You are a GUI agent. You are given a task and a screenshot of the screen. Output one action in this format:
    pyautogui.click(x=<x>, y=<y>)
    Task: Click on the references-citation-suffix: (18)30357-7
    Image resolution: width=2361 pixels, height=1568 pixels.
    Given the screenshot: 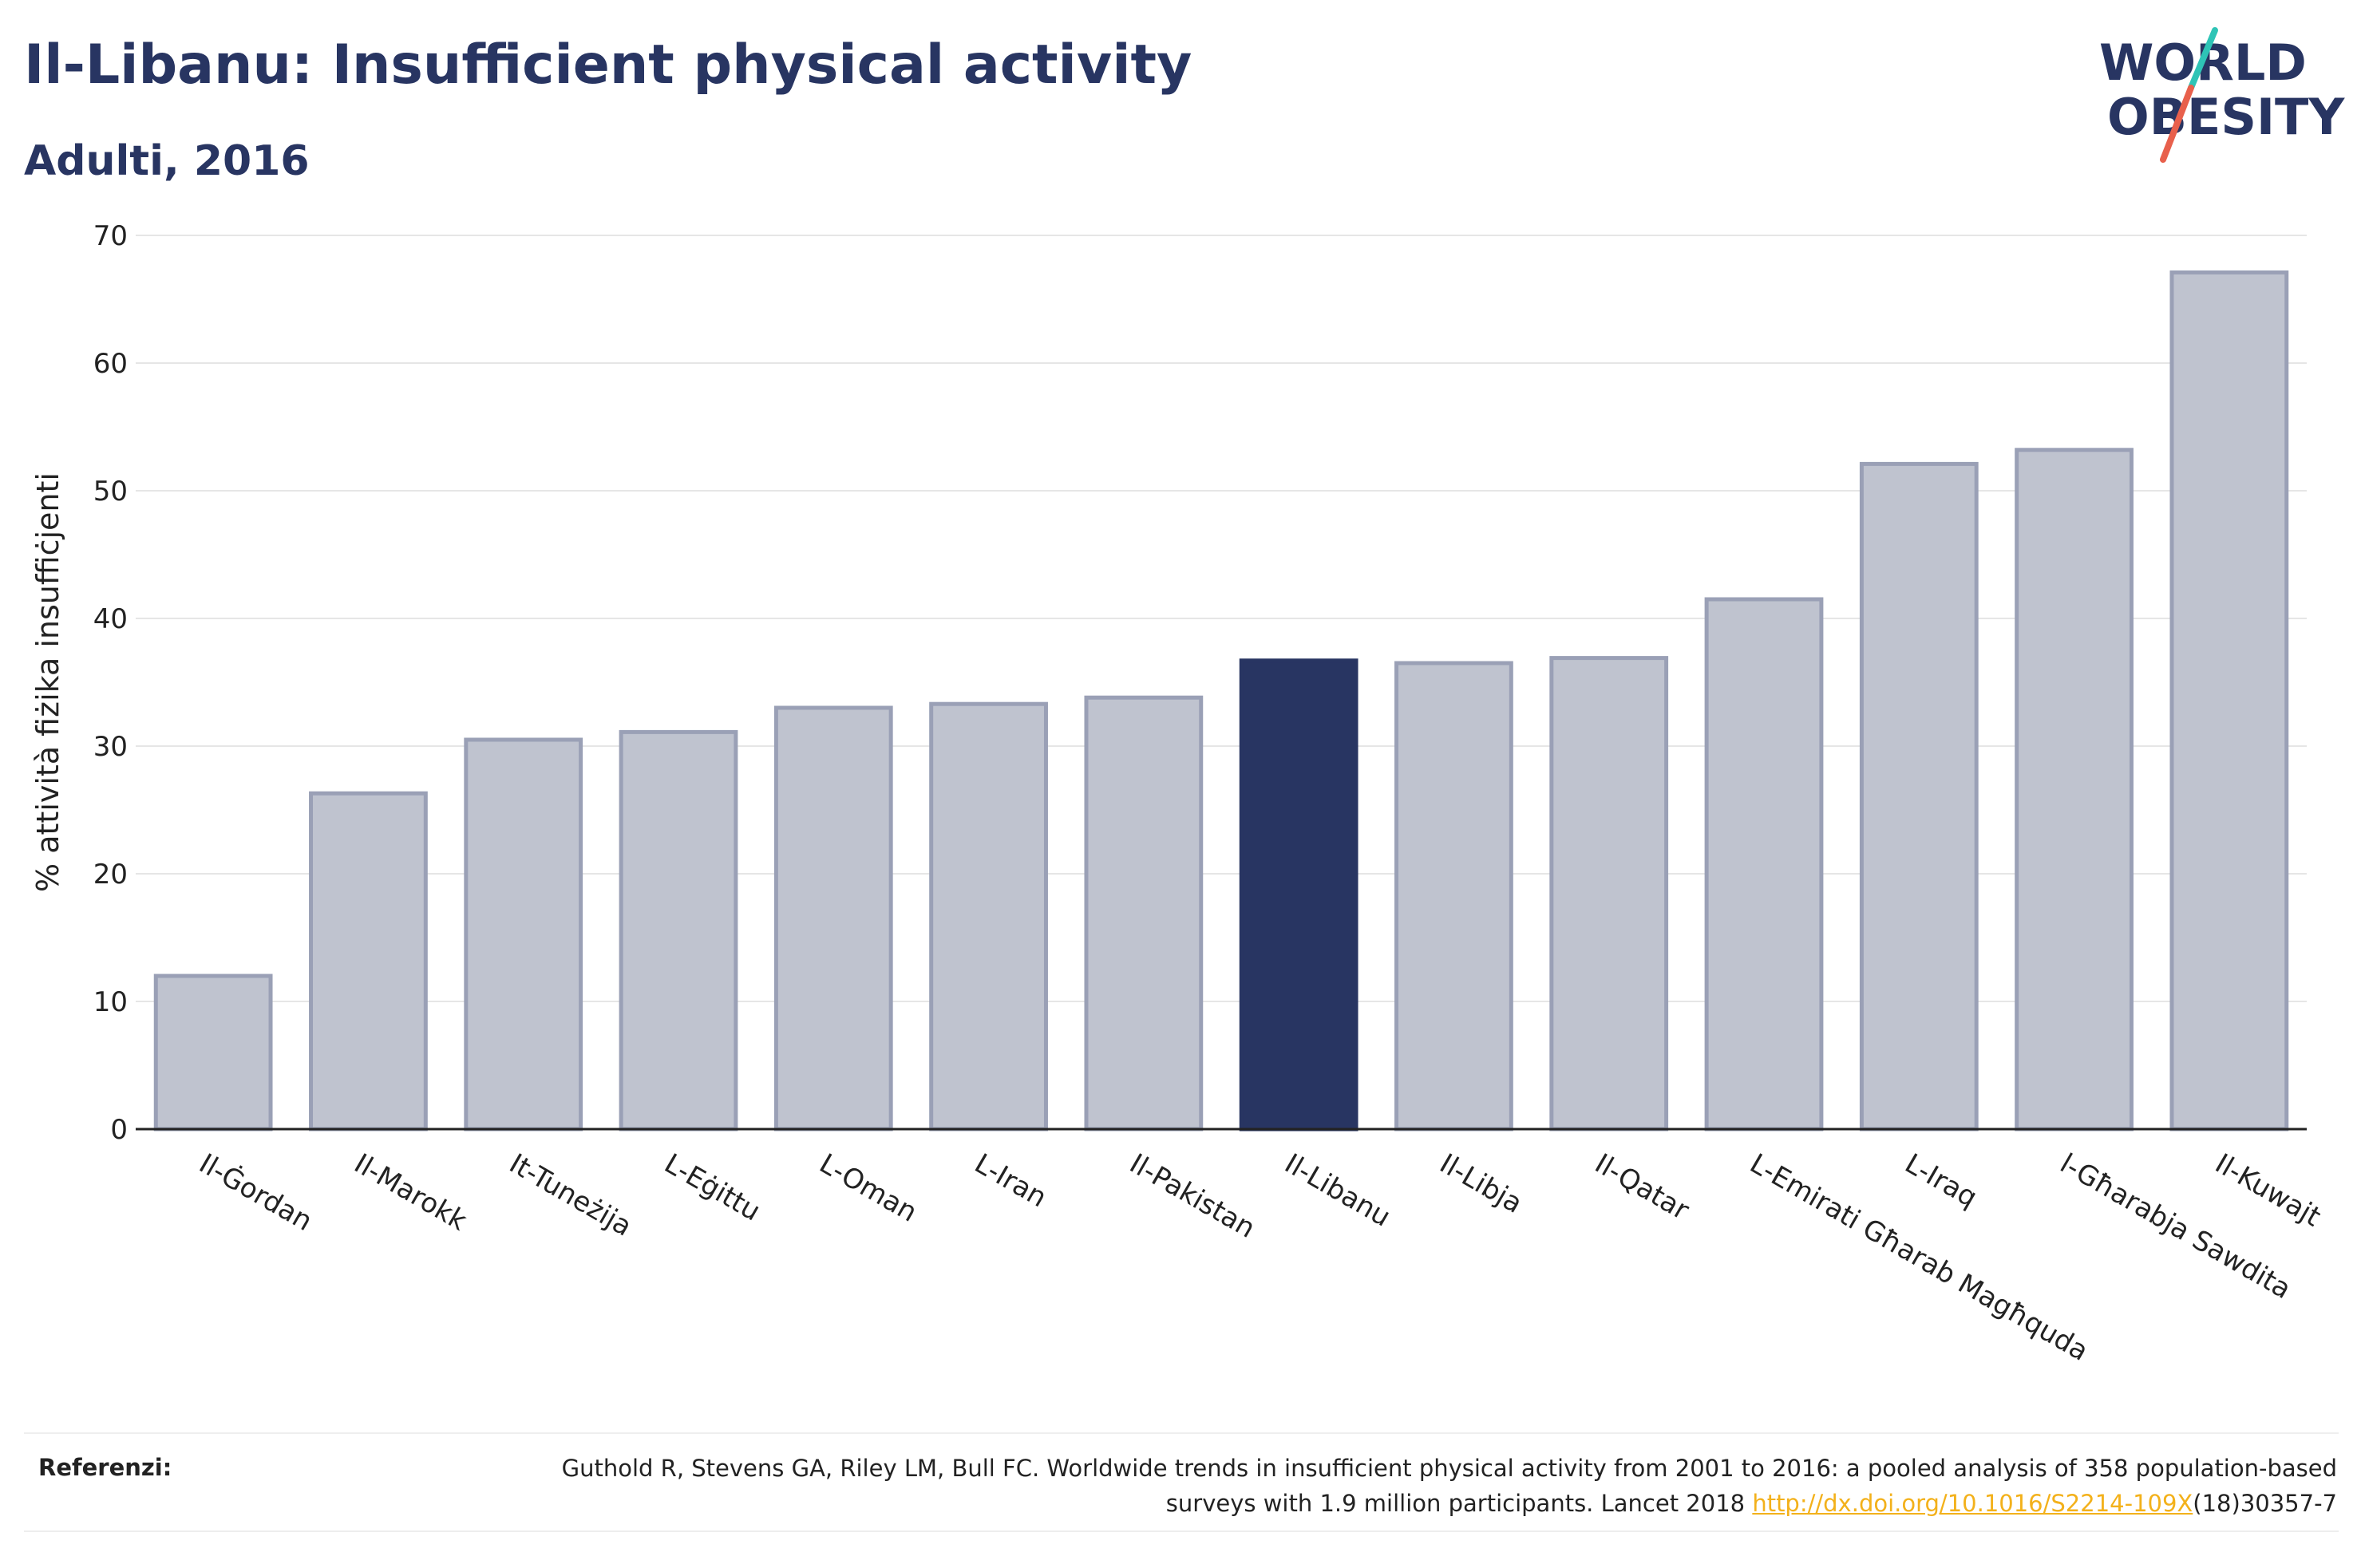 What is the action you would take?
    pyautogui.click(x=2265, y=1503)
    